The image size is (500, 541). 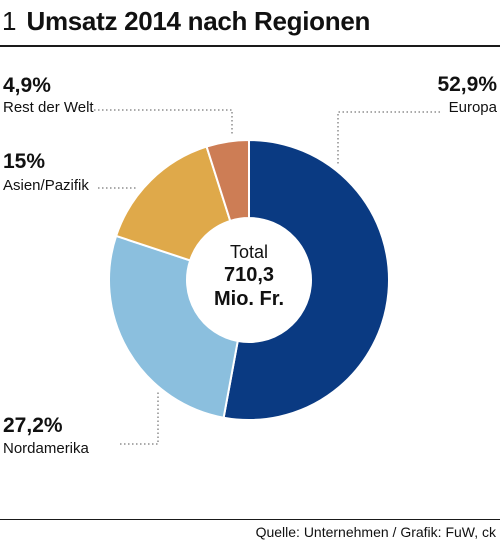 What do you see at coordinates (249, 252) in the screenshot?
I see `center-total-label: Total` at bounding box center [249, 252].